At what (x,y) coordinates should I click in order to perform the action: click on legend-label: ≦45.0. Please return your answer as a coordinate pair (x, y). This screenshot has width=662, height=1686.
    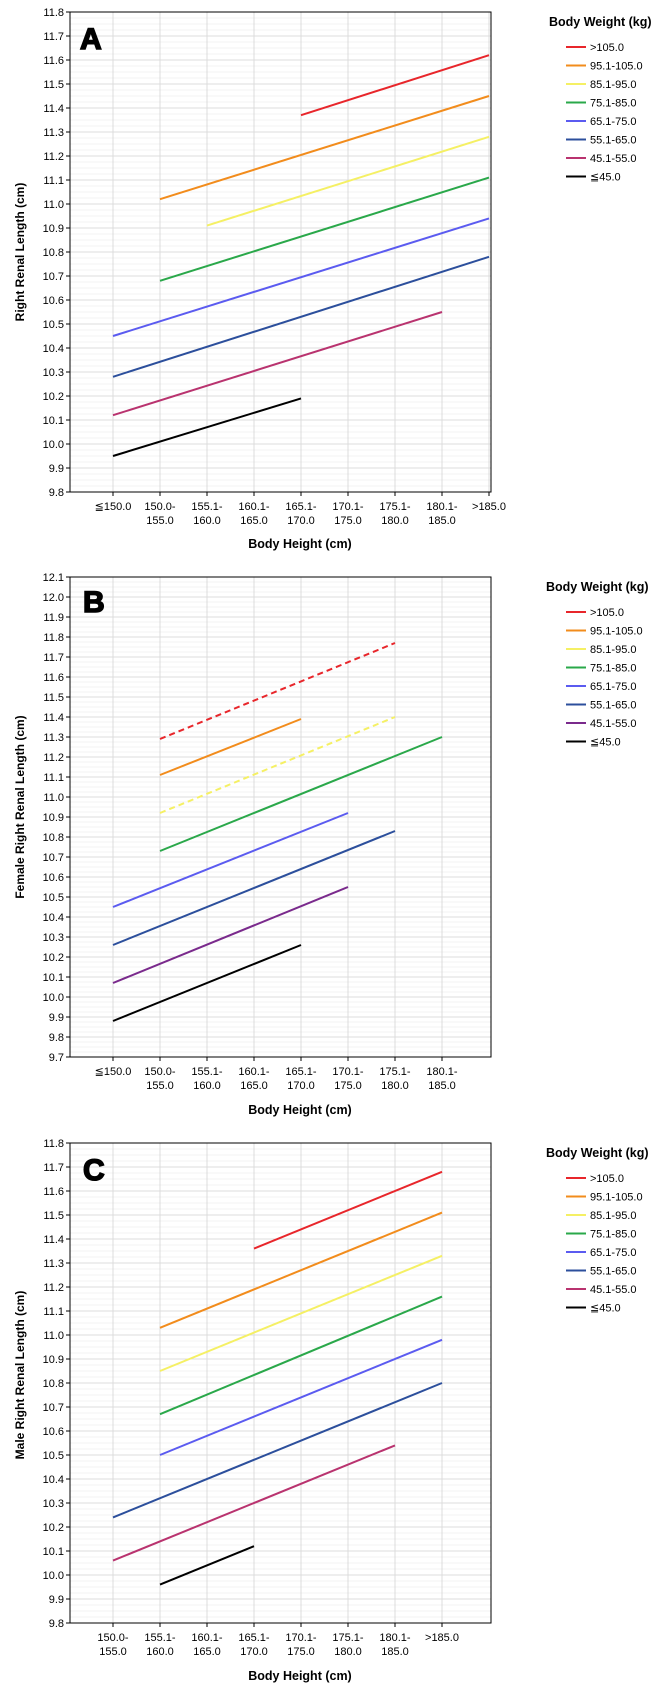
    Looking at the image, I should click on (605, 1309).